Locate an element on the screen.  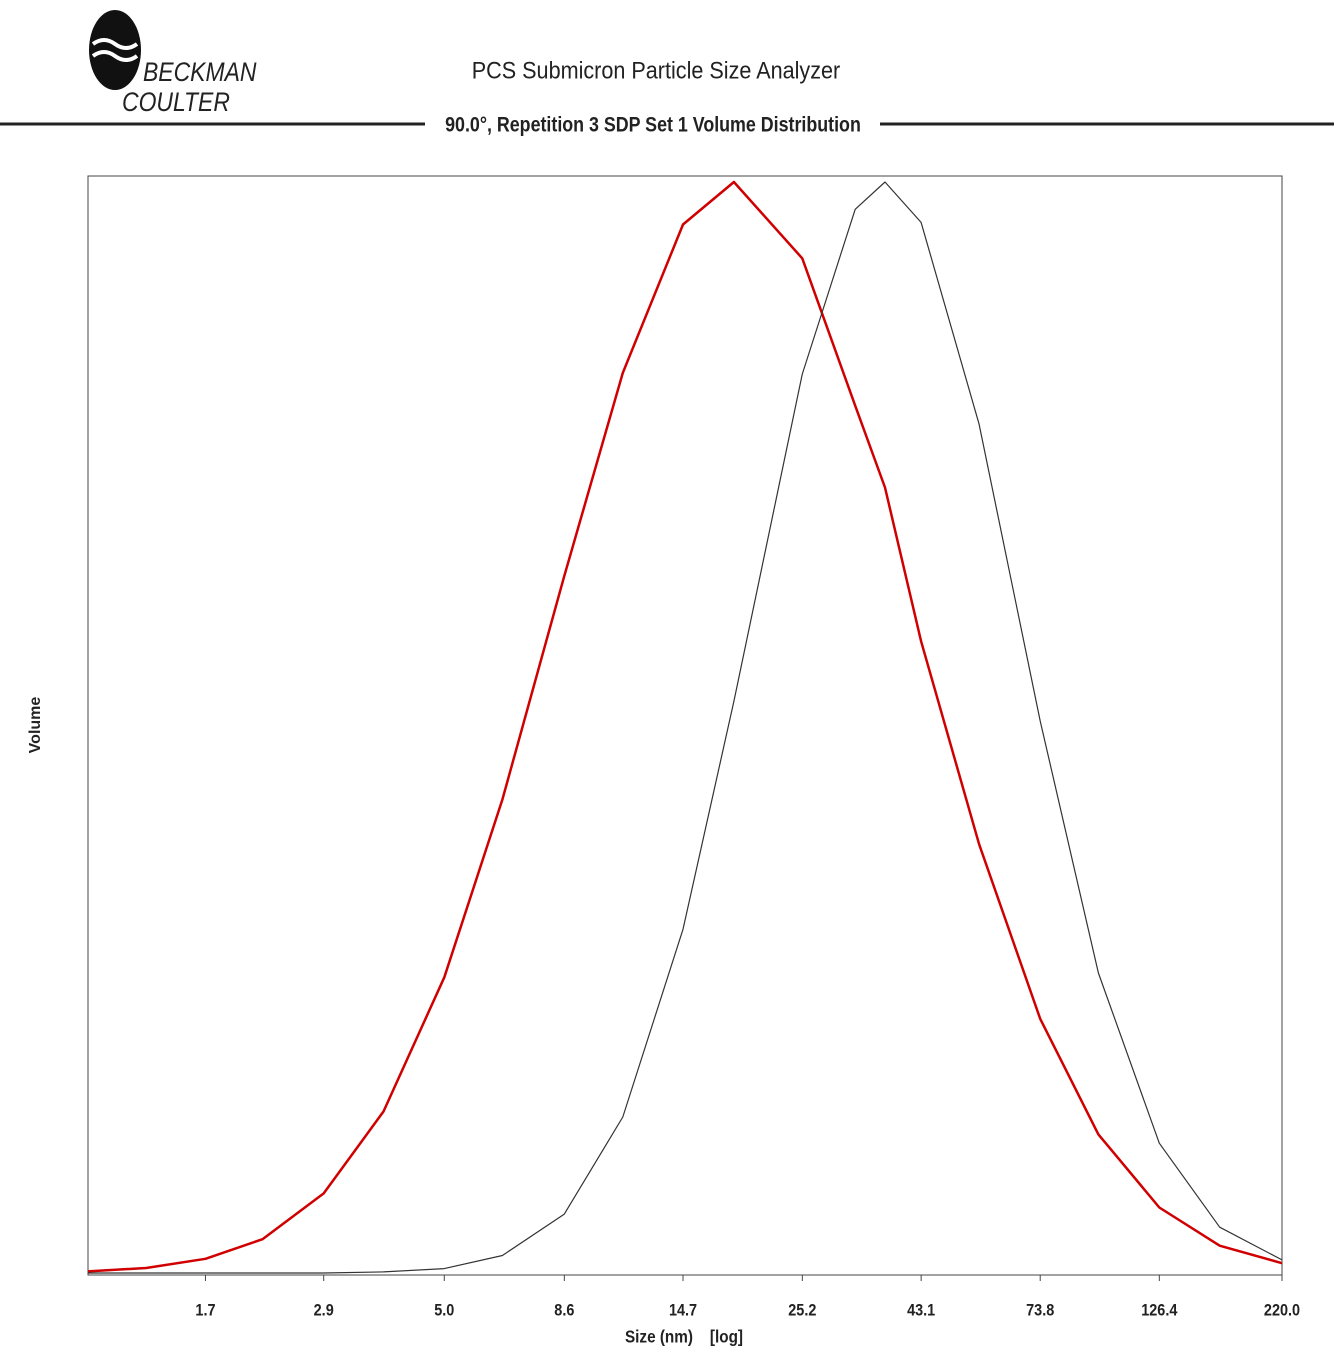
logo: BECKMAN COULTER is located at coordinates (173, 64).